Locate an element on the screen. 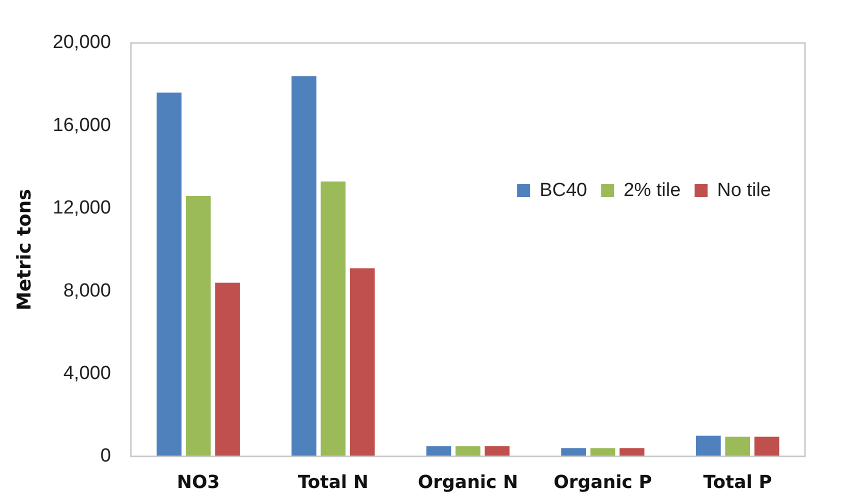 The width and height of the screenshot is (845, 502). x-tick-label: NO3 is located at coordinates (198, 482).